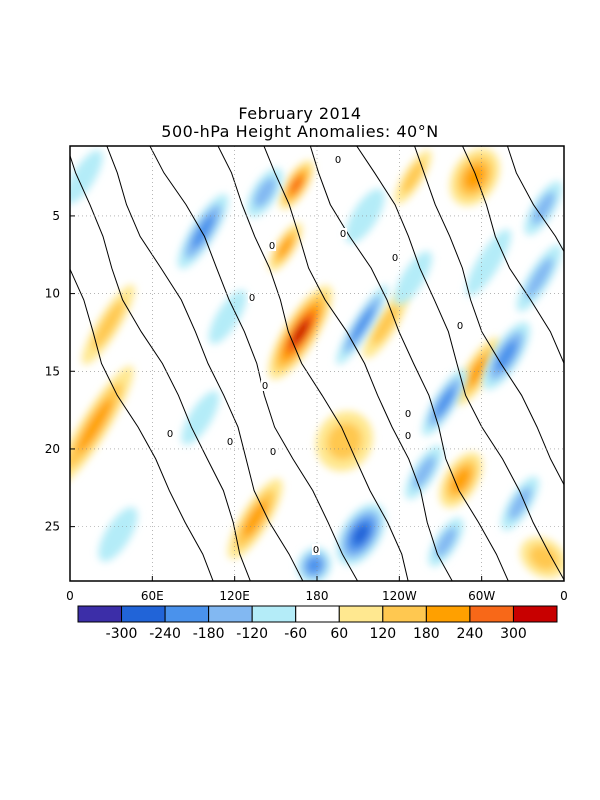 Image resolution: width=600 pixels, height=800 pixels. What do you see at coordinates (513, 634) in the screenshot?
I see `colorbar-label: 300` at bounding box center [513, 634].